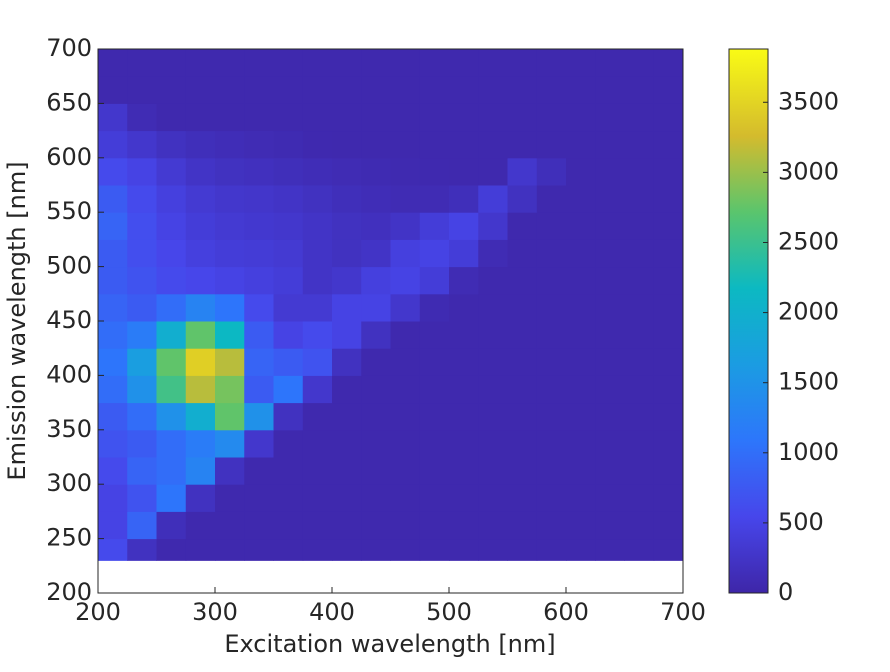 This screenshot has width=890, height=672. I want to click on y-tick-label: 300, so click(69, 483).